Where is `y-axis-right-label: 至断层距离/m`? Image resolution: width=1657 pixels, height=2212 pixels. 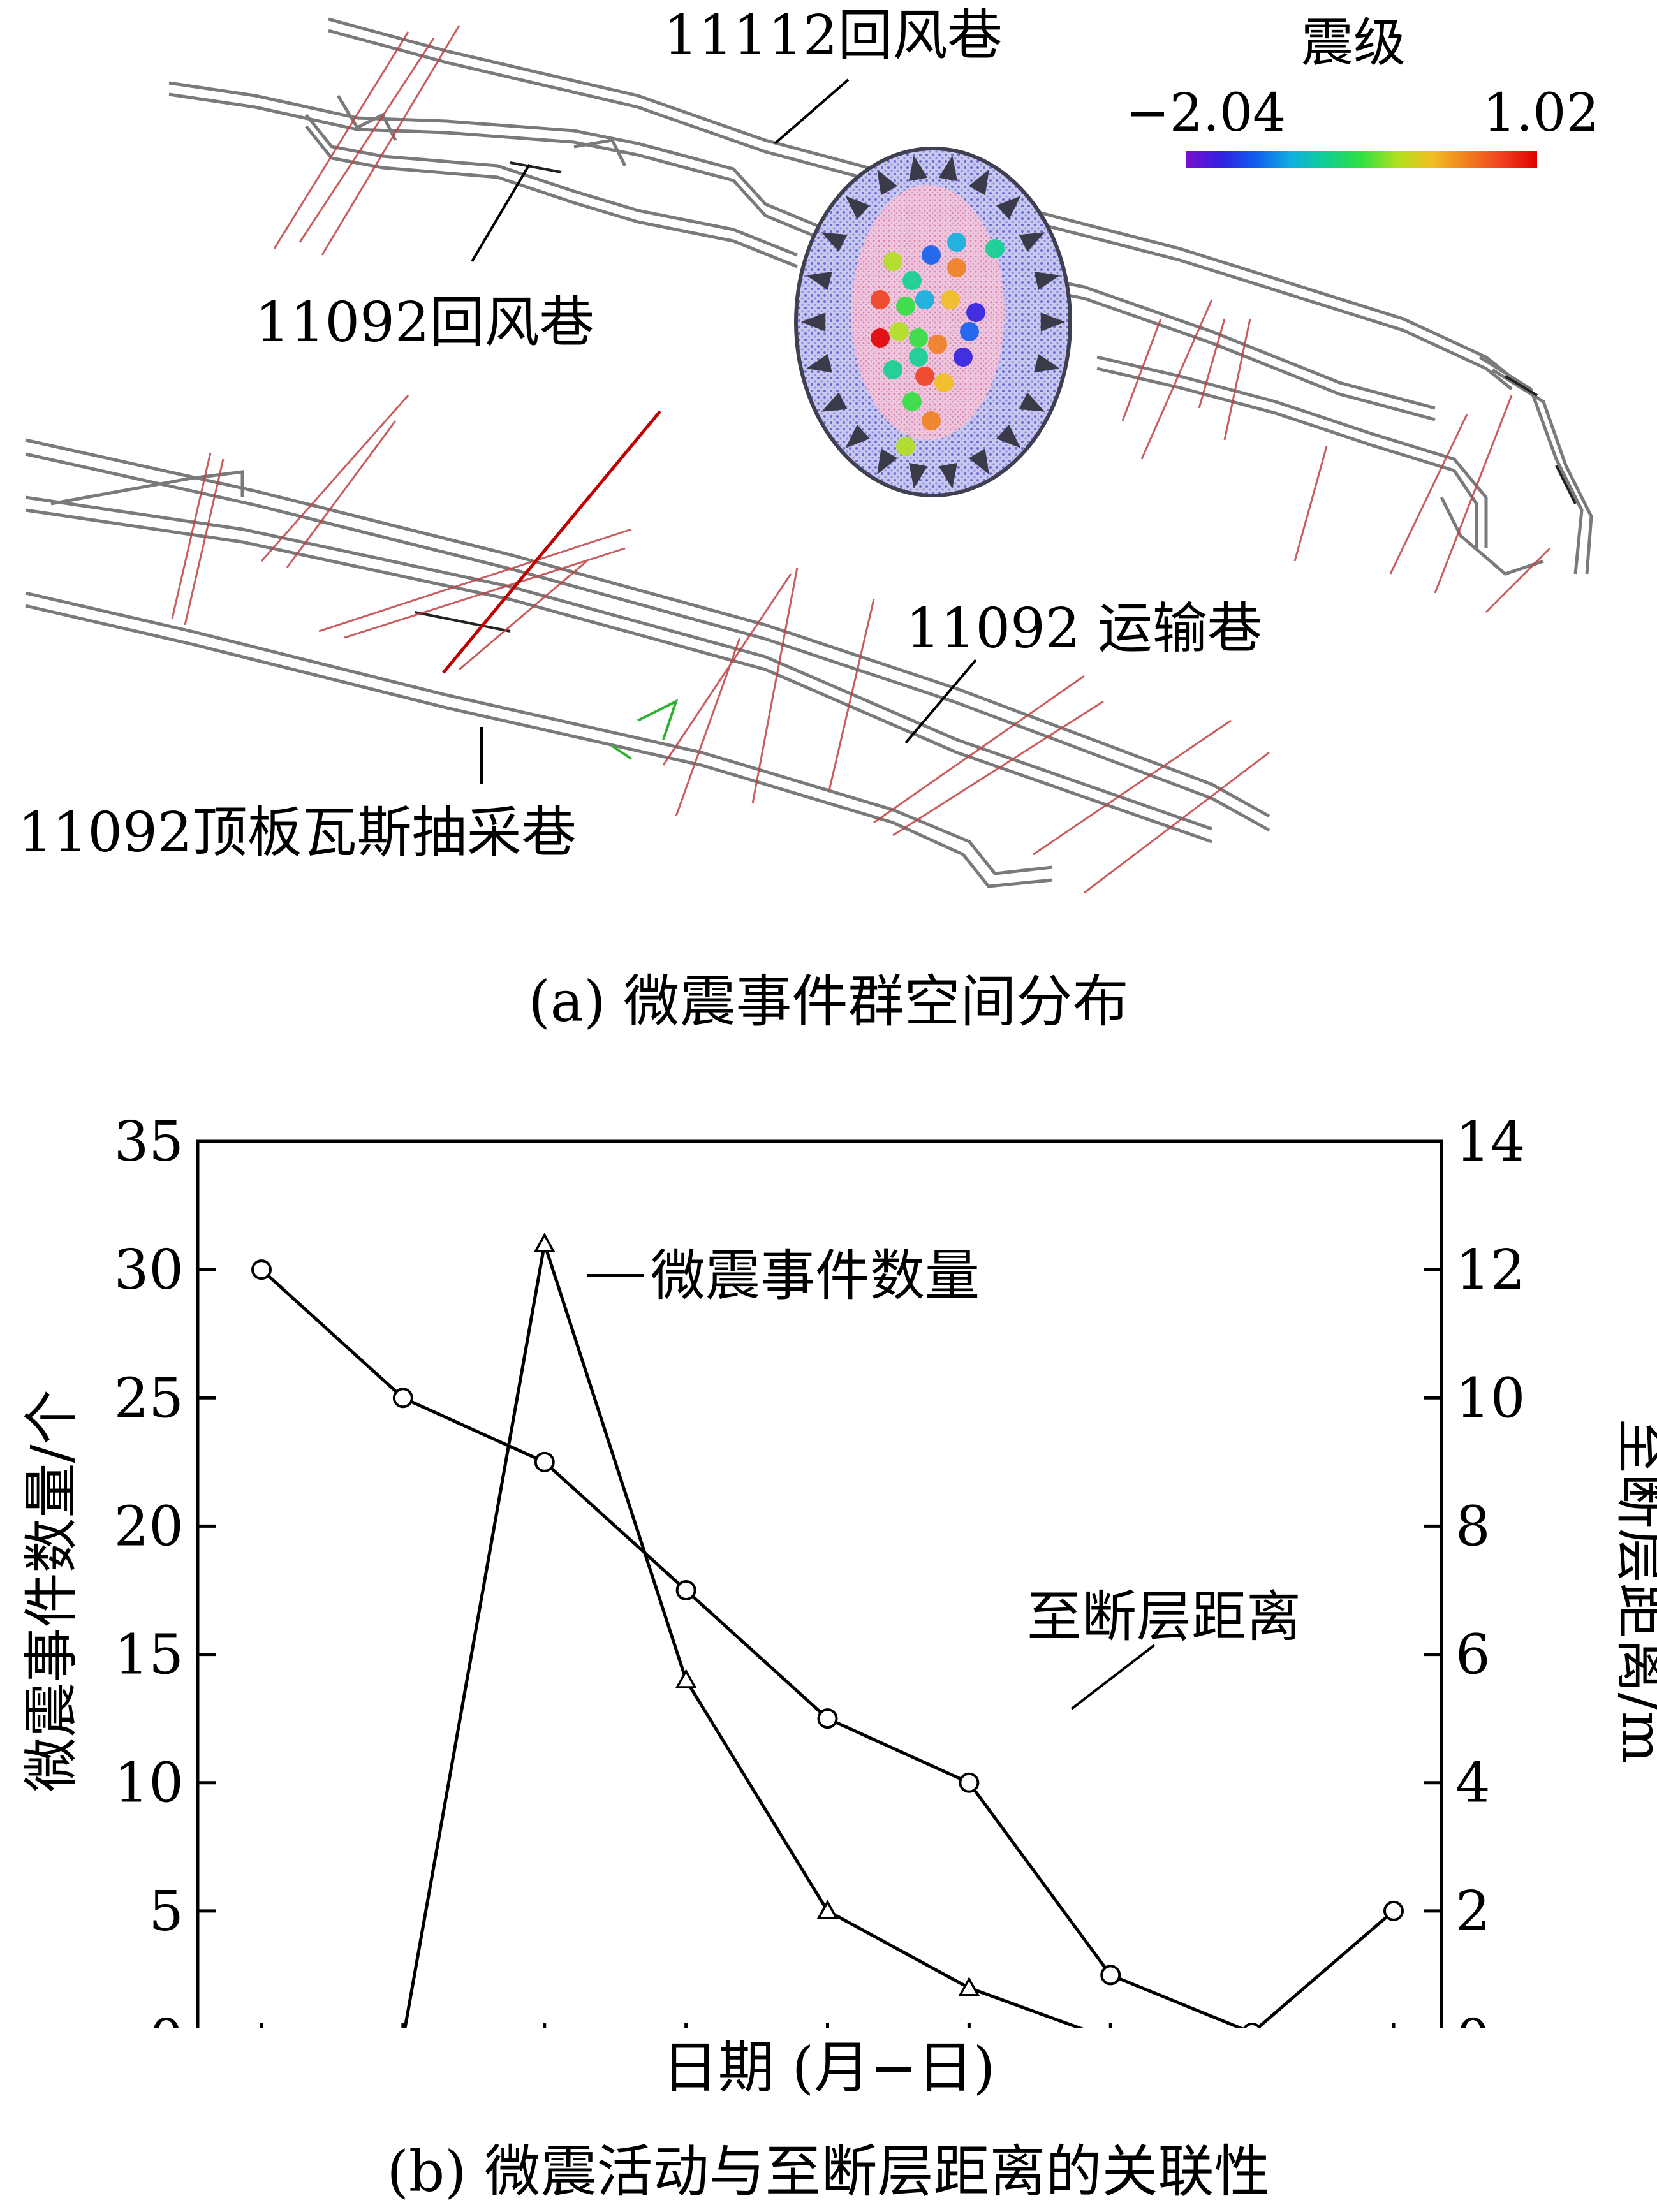
y-axis-right-label: 至断层距离/m is located at coordinates (1633, 1591).